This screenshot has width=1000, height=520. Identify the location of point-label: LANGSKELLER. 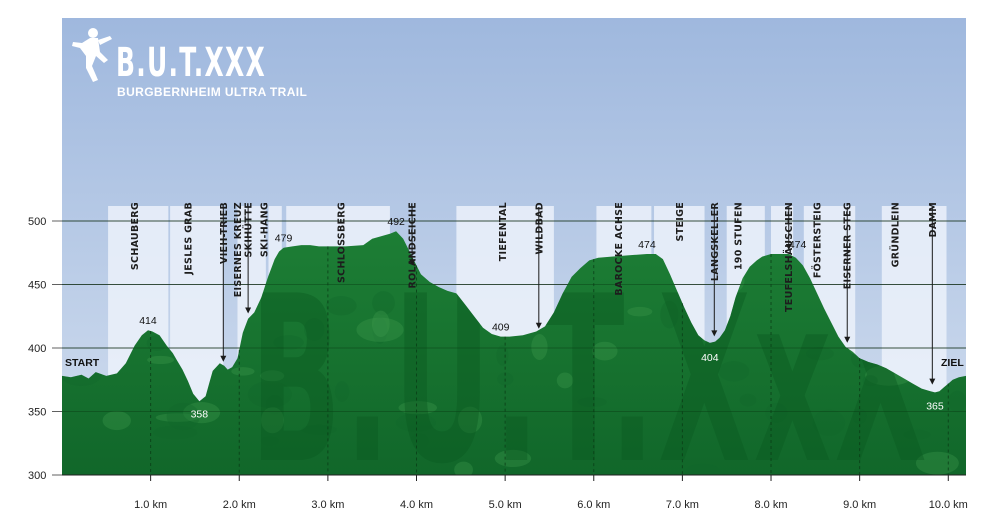
(715, 241).